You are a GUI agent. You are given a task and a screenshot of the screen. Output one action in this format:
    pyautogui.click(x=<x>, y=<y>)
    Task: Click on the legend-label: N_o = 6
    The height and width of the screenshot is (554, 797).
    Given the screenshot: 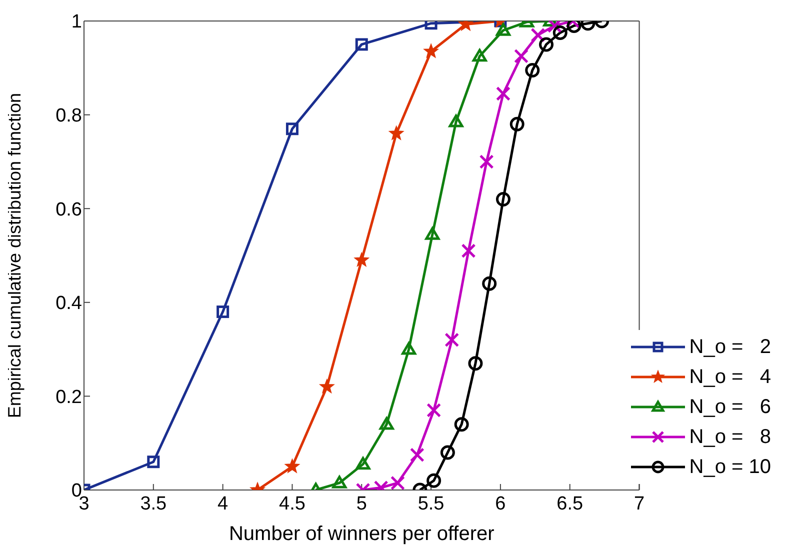 What is the action you would take?
    pyautogui.click(x=730, y=407)
    